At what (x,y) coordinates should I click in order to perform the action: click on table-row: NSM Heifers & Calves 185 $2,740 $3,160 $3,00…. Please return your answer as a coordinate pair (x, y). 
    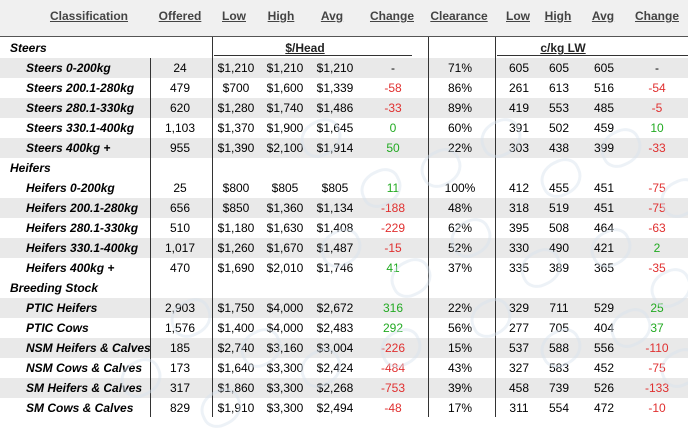
    Looking at the image, I should click on (344, 348).